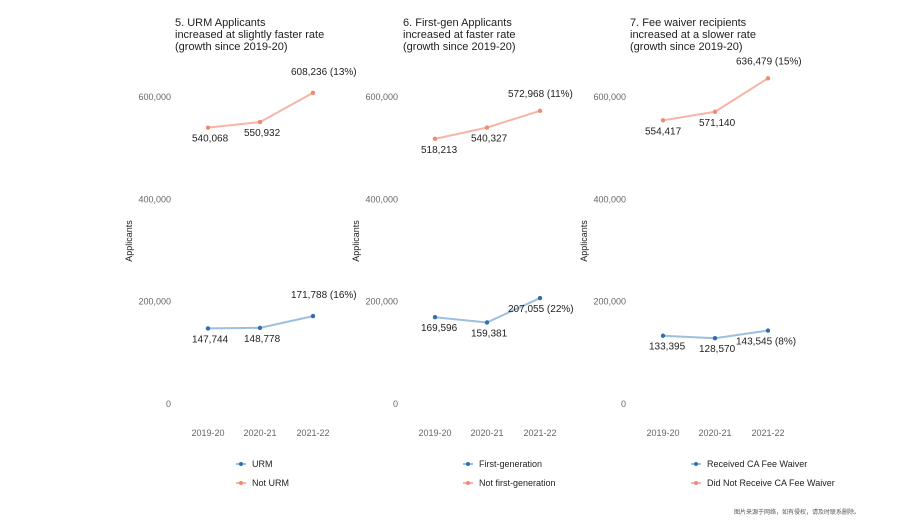  Describe the element at coordinates (715, 99) in the screenshot. I see `series-line` at that location.